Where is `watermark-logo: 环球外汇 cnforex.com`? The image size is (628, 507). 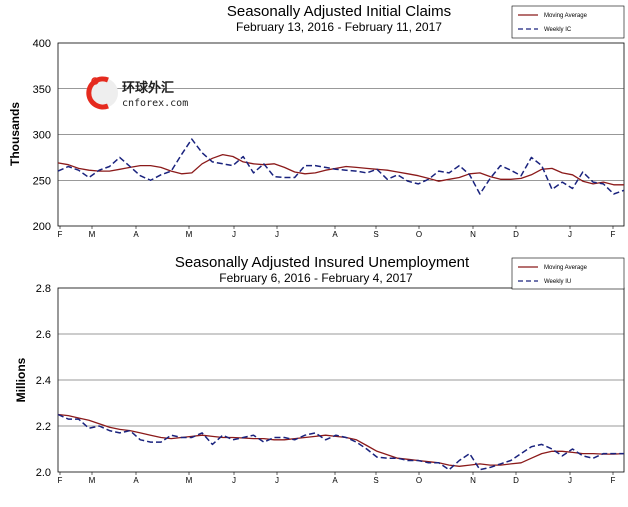 watermark-logo: 环球外汇 cnforex.com is located at coordinates (137, 93).